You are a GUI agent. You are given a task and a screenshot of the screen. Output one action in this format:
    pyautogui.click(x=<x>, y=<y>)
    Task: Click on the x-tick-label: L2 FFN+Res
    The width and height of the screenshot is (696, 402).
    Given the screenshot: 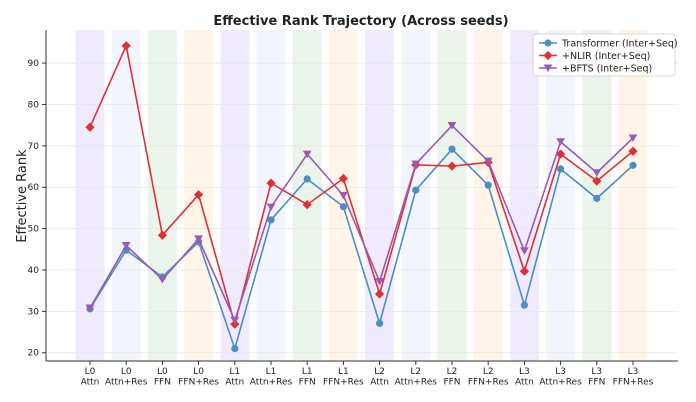 What is the action you would take?
    pyautogui.click(x=488, y=377)
    